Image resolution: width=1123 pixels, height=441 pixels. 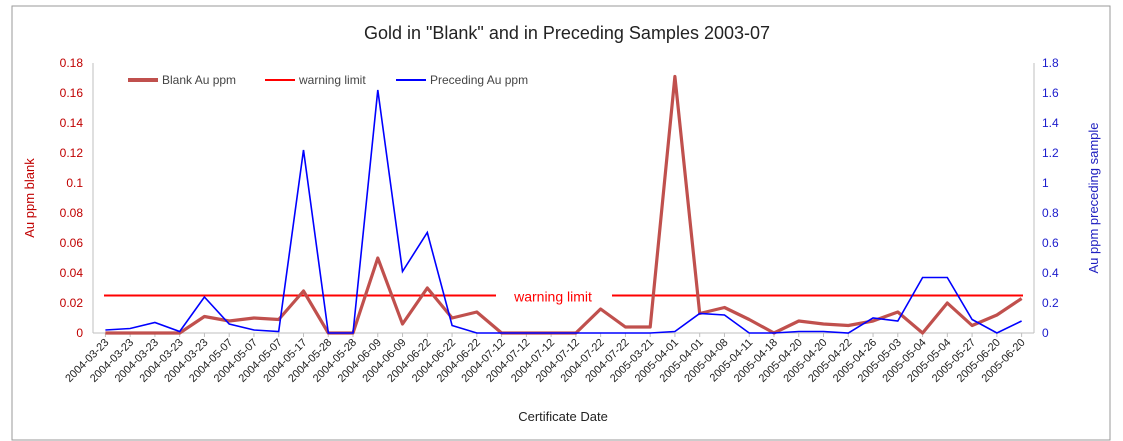 What do you see at coordinates (552, 297) in the screenshot?
I see `warning-limit-annotation: warning limit` at bounding box center [552, 297].